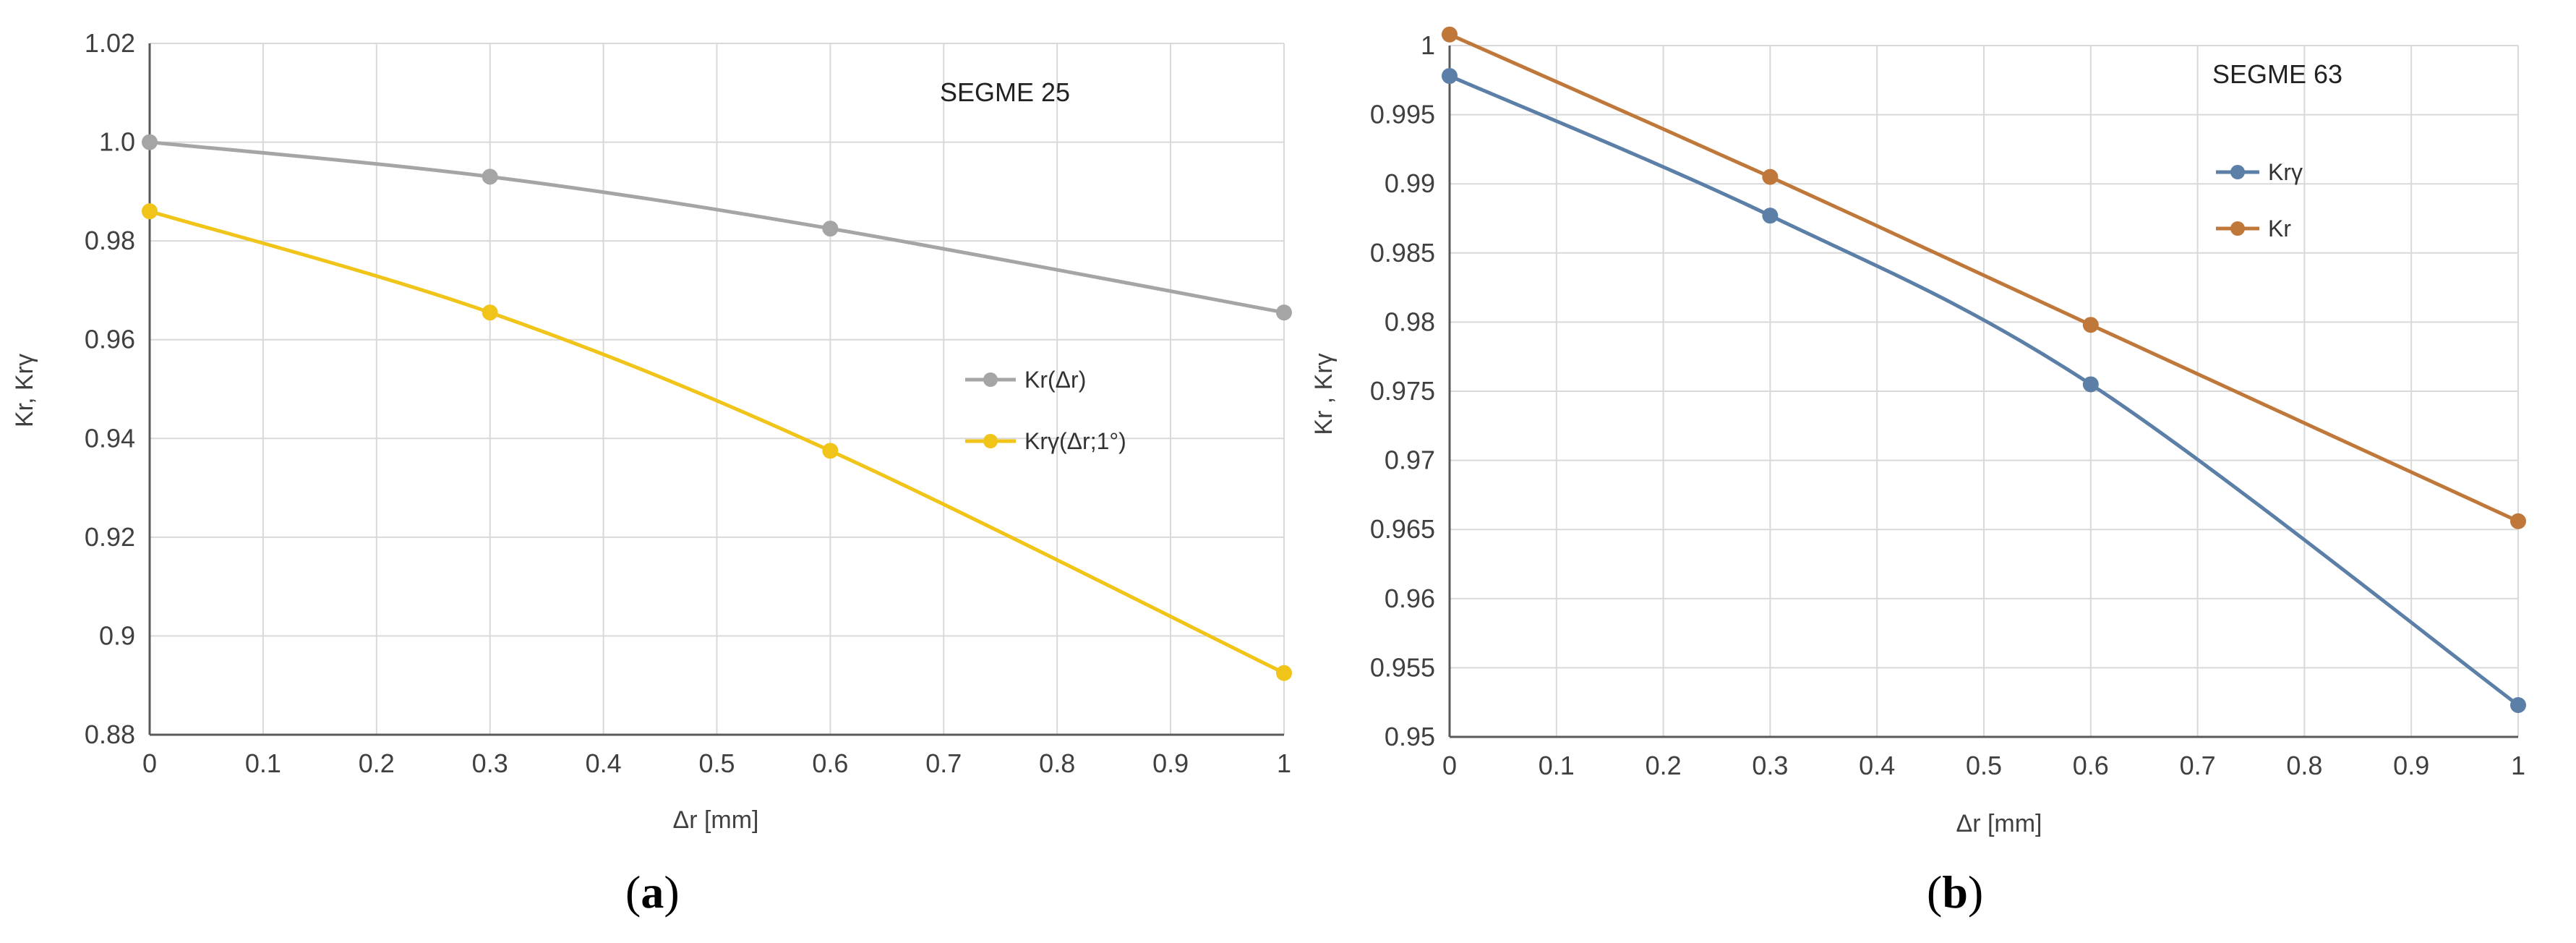 The width and height of the screenshot is (2576, 943). What do you see at coordinates (2279, 229) in the screenshot?
I see `legend-label: Kr` at bounding box center [2279, 229].